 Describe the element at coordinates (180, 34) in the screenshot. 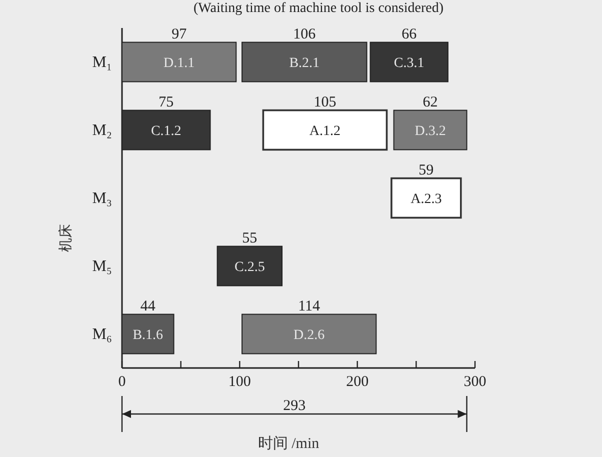

I see `data-label: 97` at that location.